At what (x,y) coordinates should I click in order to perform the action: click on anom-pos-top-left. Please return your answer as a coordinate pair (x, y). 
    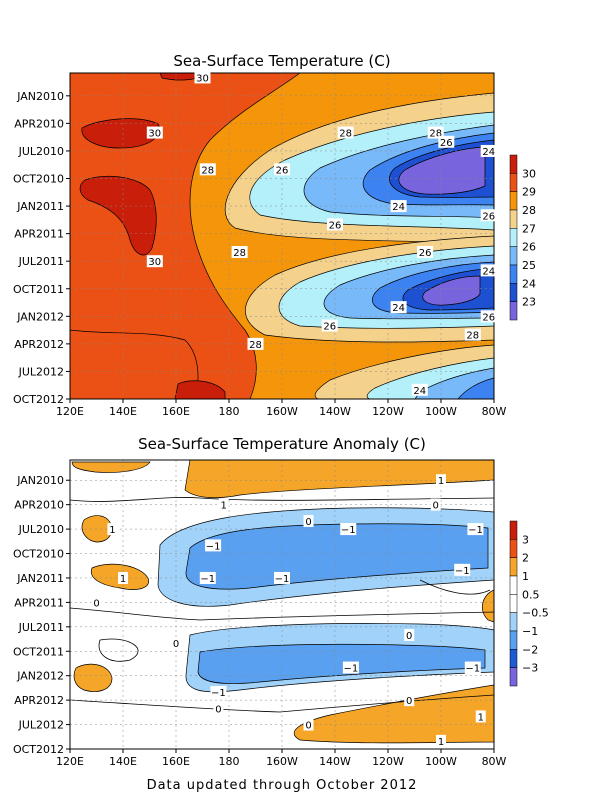
    Looking at the image, I should click on (111, 467).